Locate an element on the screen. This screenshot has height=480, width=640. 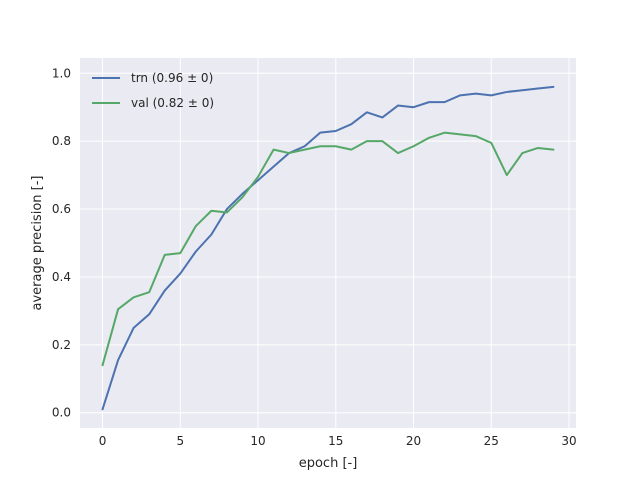
y-axis-label: average precision [-] is located at coordinates (37, 243).